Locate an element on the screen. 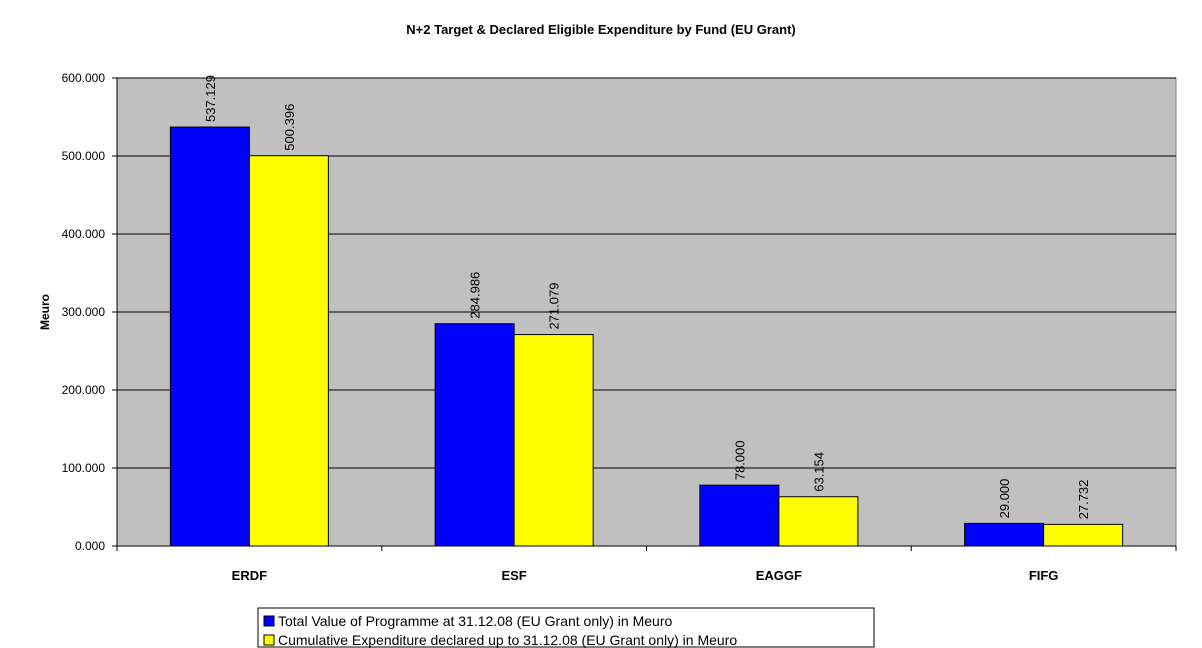 Image resolution: width=1202 pixels, height=648 pixels. data-label: 500.396 is located at coordinates (289, 127).